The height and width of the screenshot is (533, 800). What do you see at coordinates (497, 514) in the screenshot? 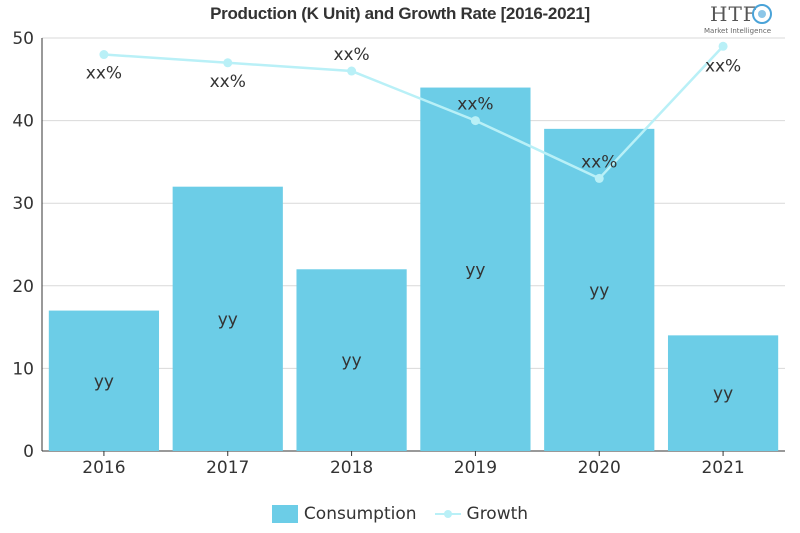
I see `legend-label-growth: Growth` at bounding box center [497, 514].